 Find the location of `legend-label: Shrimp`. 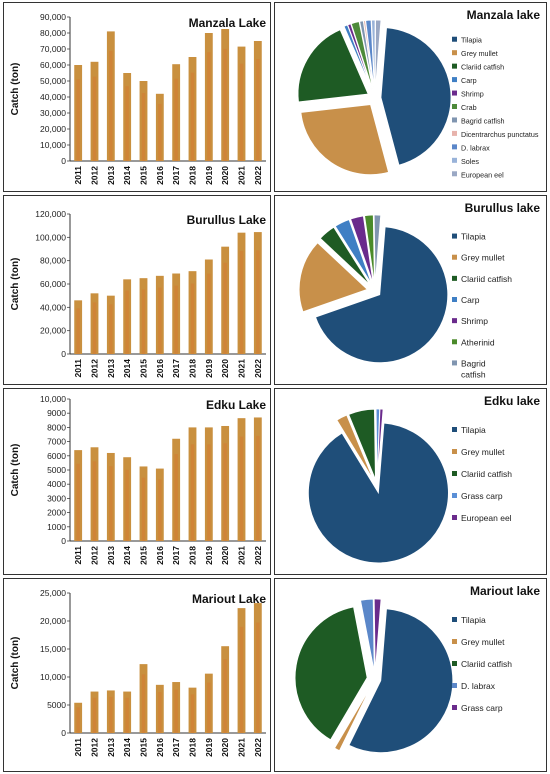

legend-label: Shrimp is located at coordinates (474, 321).